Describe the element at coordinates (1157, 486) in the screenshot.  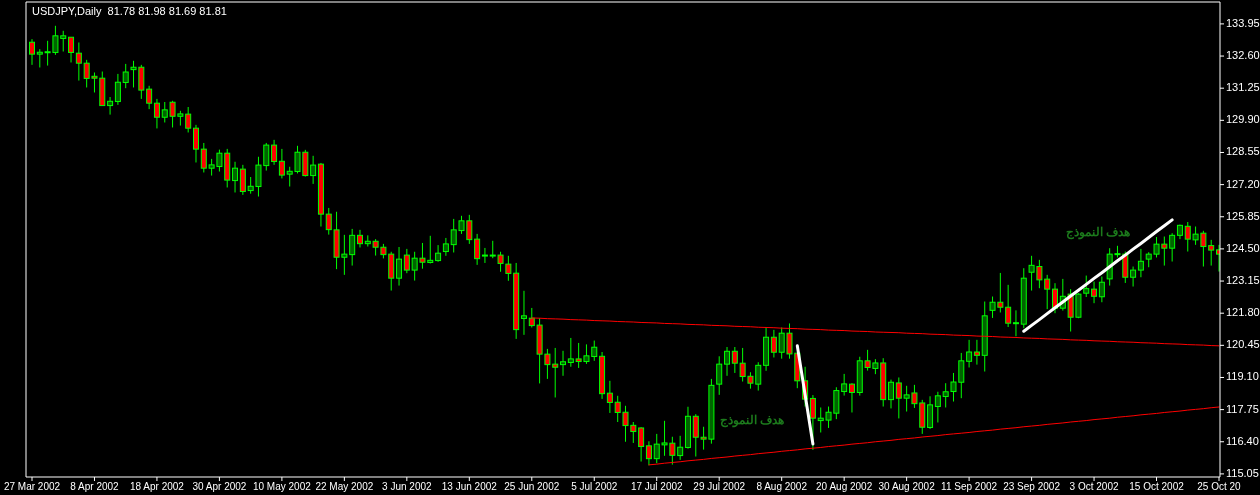
I see `x-tick-label: 15 Oct 2002` at that location.